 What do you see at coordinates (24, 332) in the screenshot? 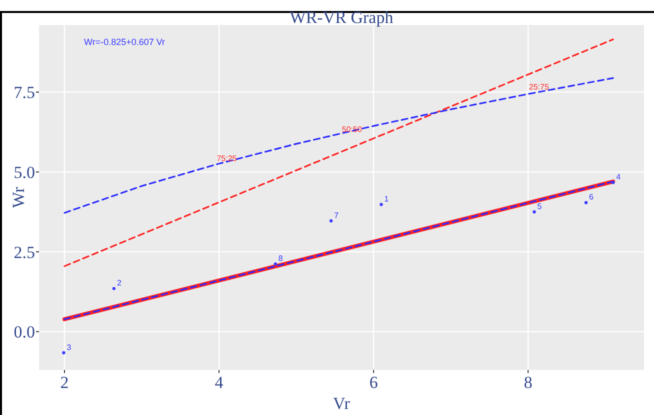
I see `y-tick-label: 0.0` at bounding box center [24, 332].